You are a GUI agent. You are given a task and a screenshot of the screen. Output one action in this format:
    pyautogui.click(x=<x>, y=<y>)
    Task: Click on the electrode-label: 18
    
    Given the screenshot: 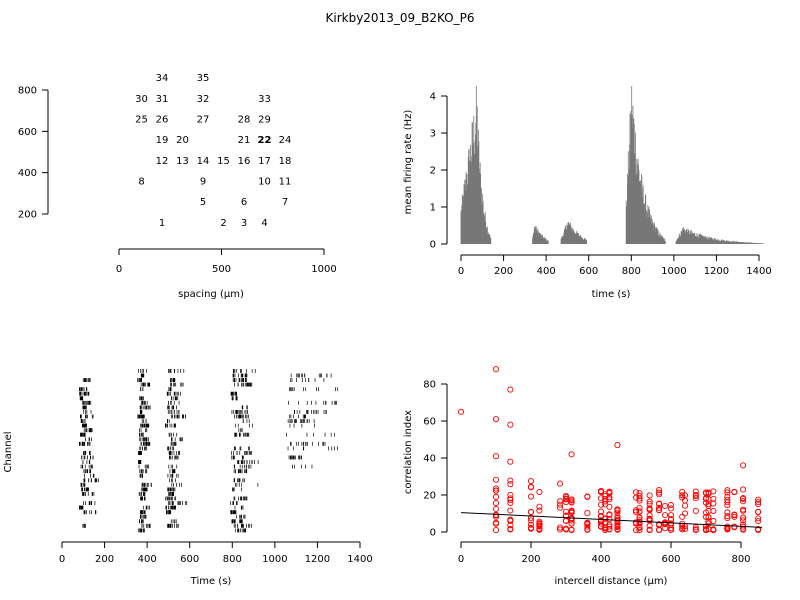 What is the action you would take?
    pyautogui.click(x=285, y=161)
    